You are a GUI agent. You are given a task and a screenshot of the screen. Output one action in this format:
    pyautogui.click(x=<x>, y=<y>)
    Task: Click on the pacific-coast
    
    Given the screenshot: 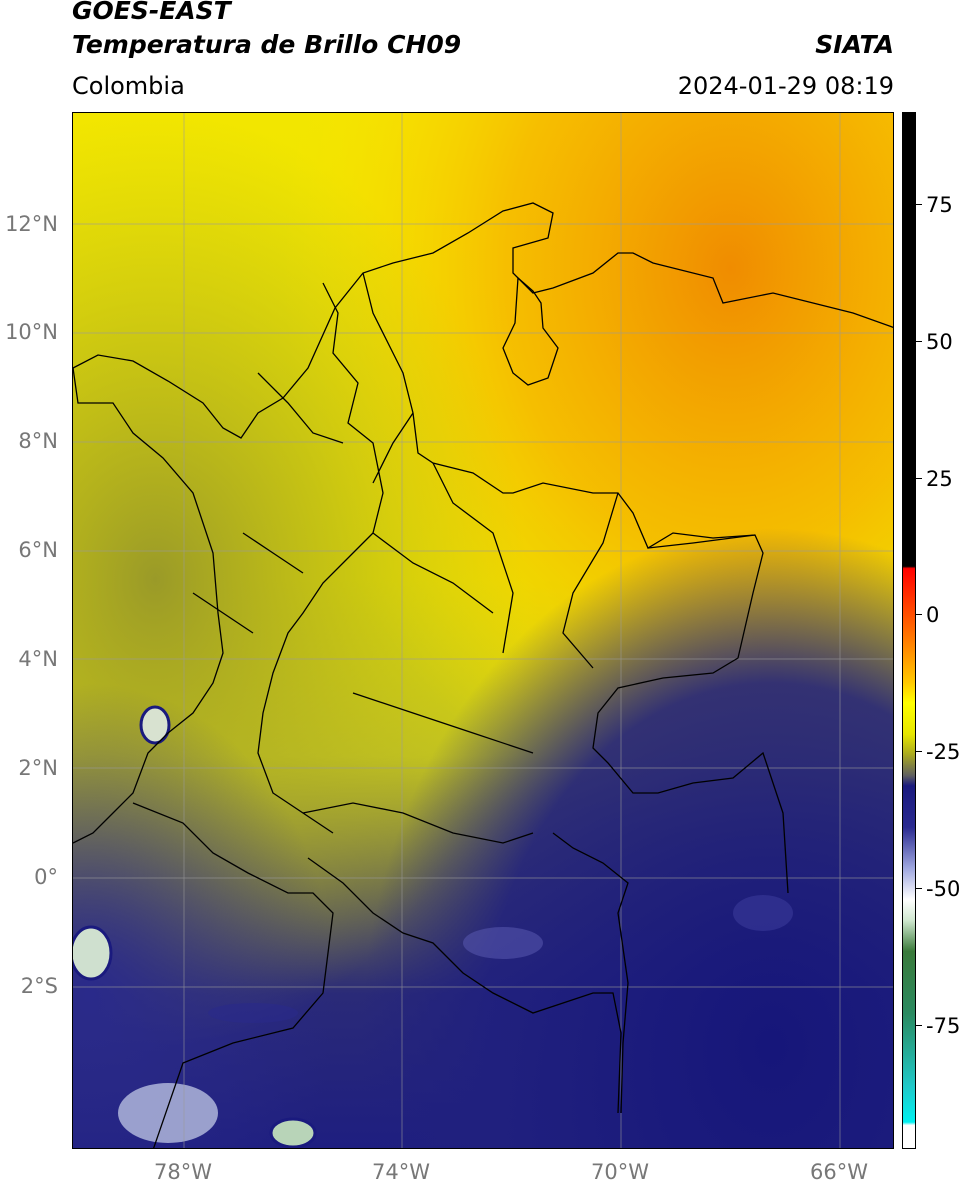 What is the action you would take?
    pyautogui.click(x=148, y=605)
    